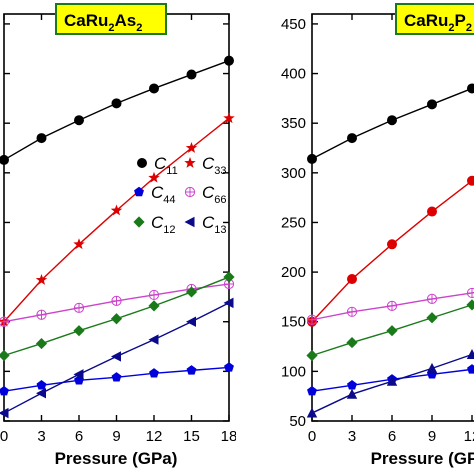 This screenshot has height=474, width=474. What do you see at coordinates (293, 24) in the screenshot?
I see `y-tick-label: 450` at bounding box center [293, 24].